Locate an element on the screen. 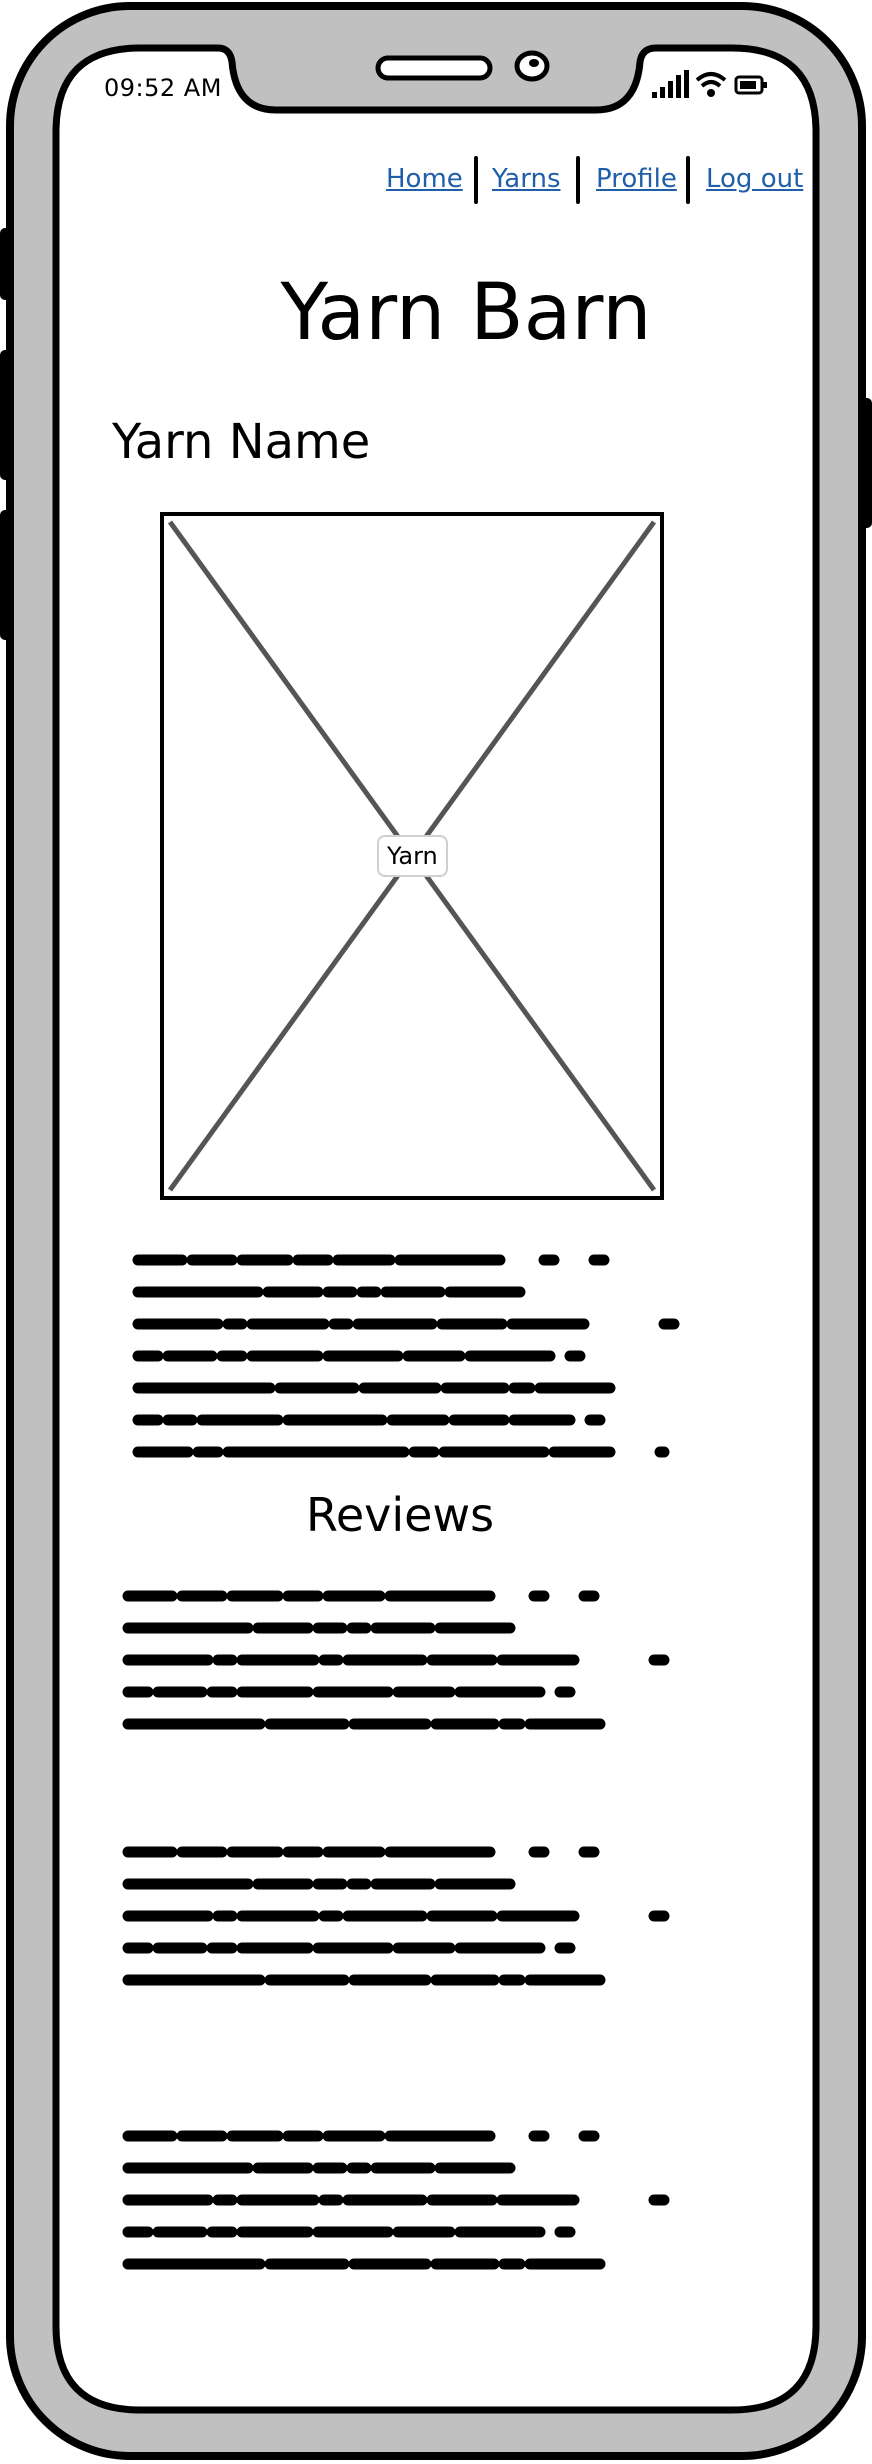  reviews-heading: Reviews is located at coordinates (400, 1515).